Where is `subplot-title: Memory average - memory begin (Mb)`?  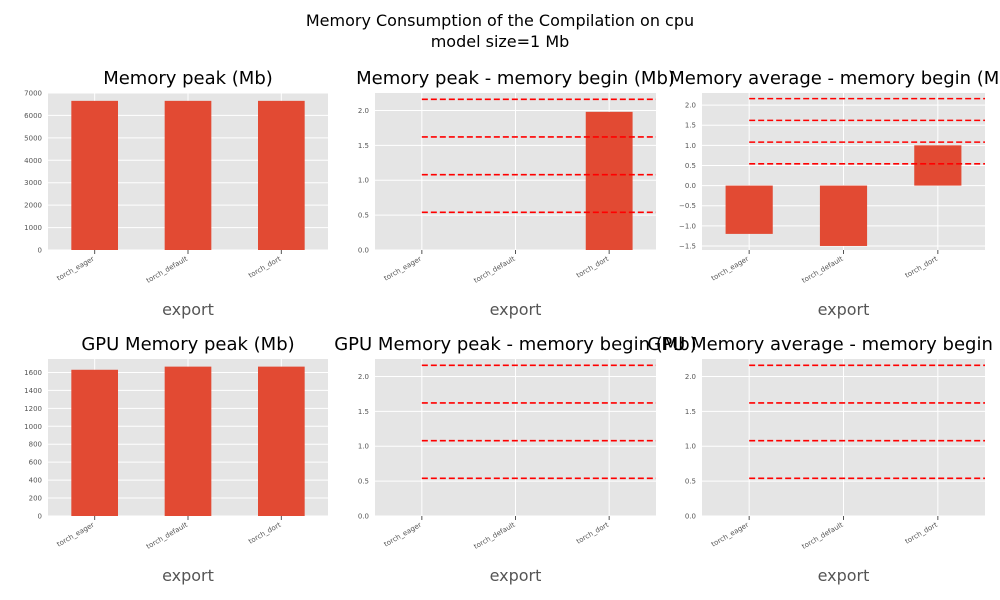
subplot-title: Memory average - memory begin (Mb) is located at coordinates (834, 78).